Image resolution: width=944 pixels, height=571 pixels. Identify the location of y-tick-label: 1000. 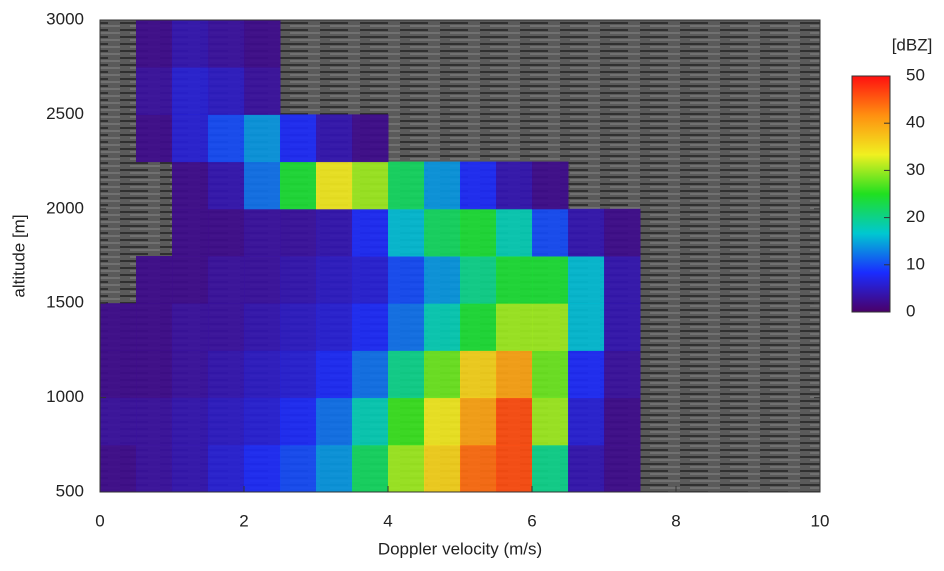
(65, 396).